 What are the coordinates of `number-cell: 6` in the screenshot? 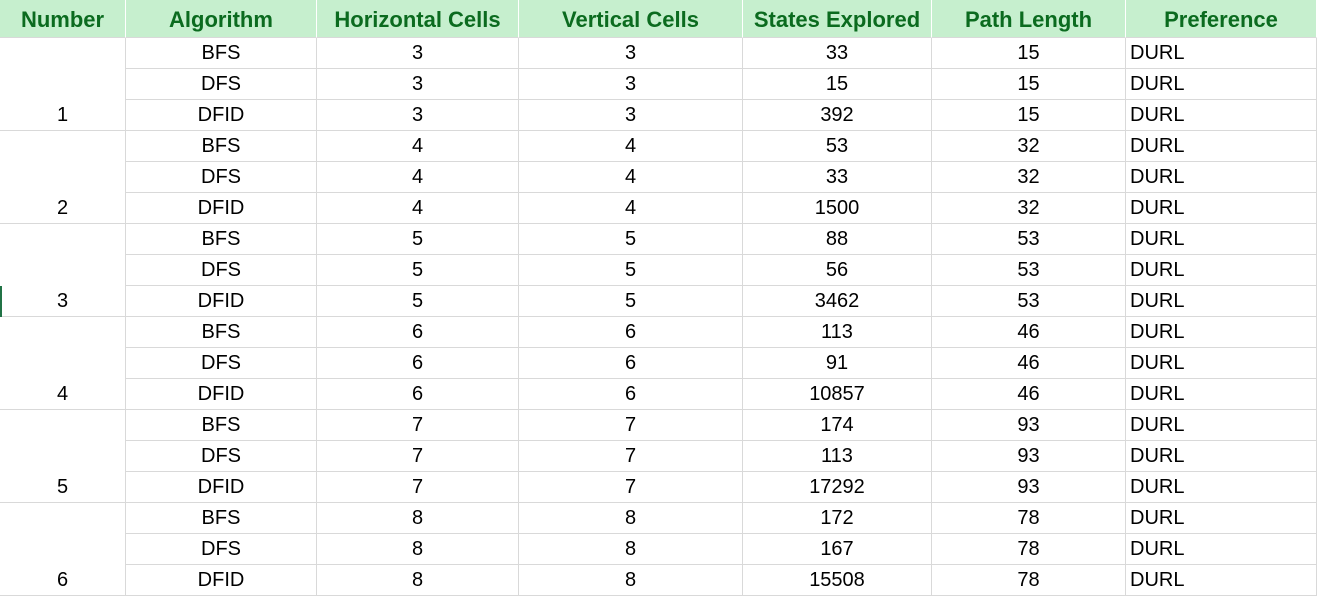 It's located at (63, 549).